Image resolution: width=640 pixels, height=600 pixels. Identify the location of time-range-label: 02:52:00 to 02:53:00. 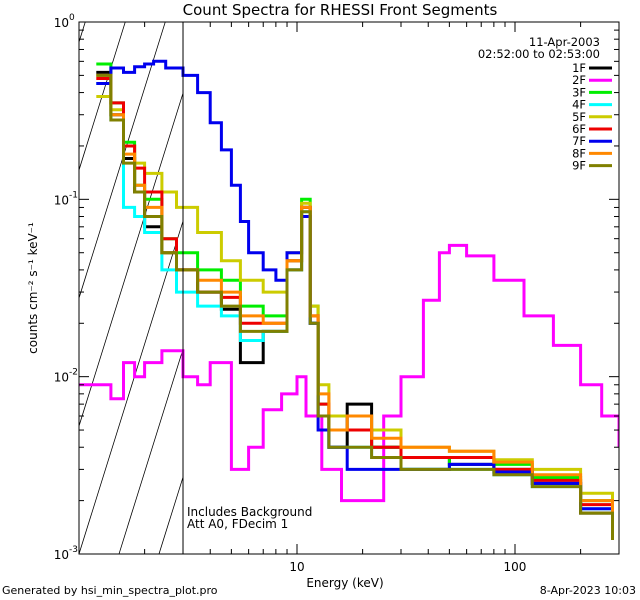
(539, 54).